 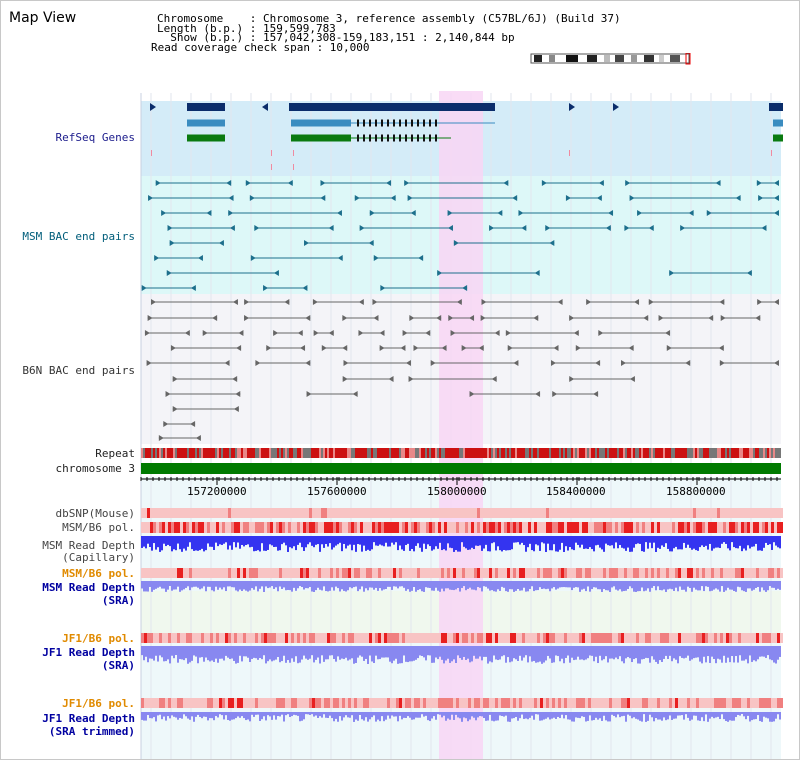 I want to click on track-label-msm-bac: MSM BAC end pairs, so click(x=78, y=236).